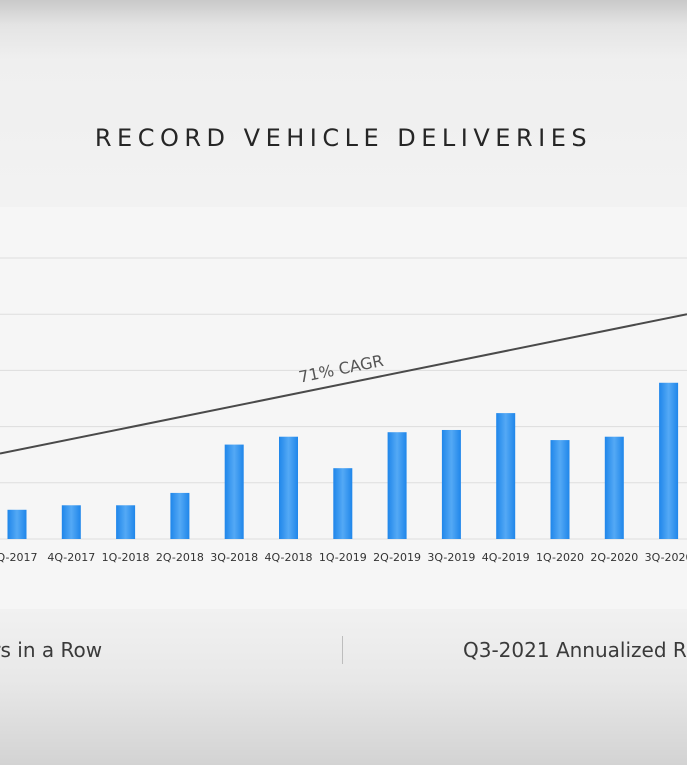 The width and height of the screenshot is (687, 765). Describe the element at coordinates (289, 557) in the screenshot. I see `tick-label-4Q-2018: 4Q-2018` at that location.